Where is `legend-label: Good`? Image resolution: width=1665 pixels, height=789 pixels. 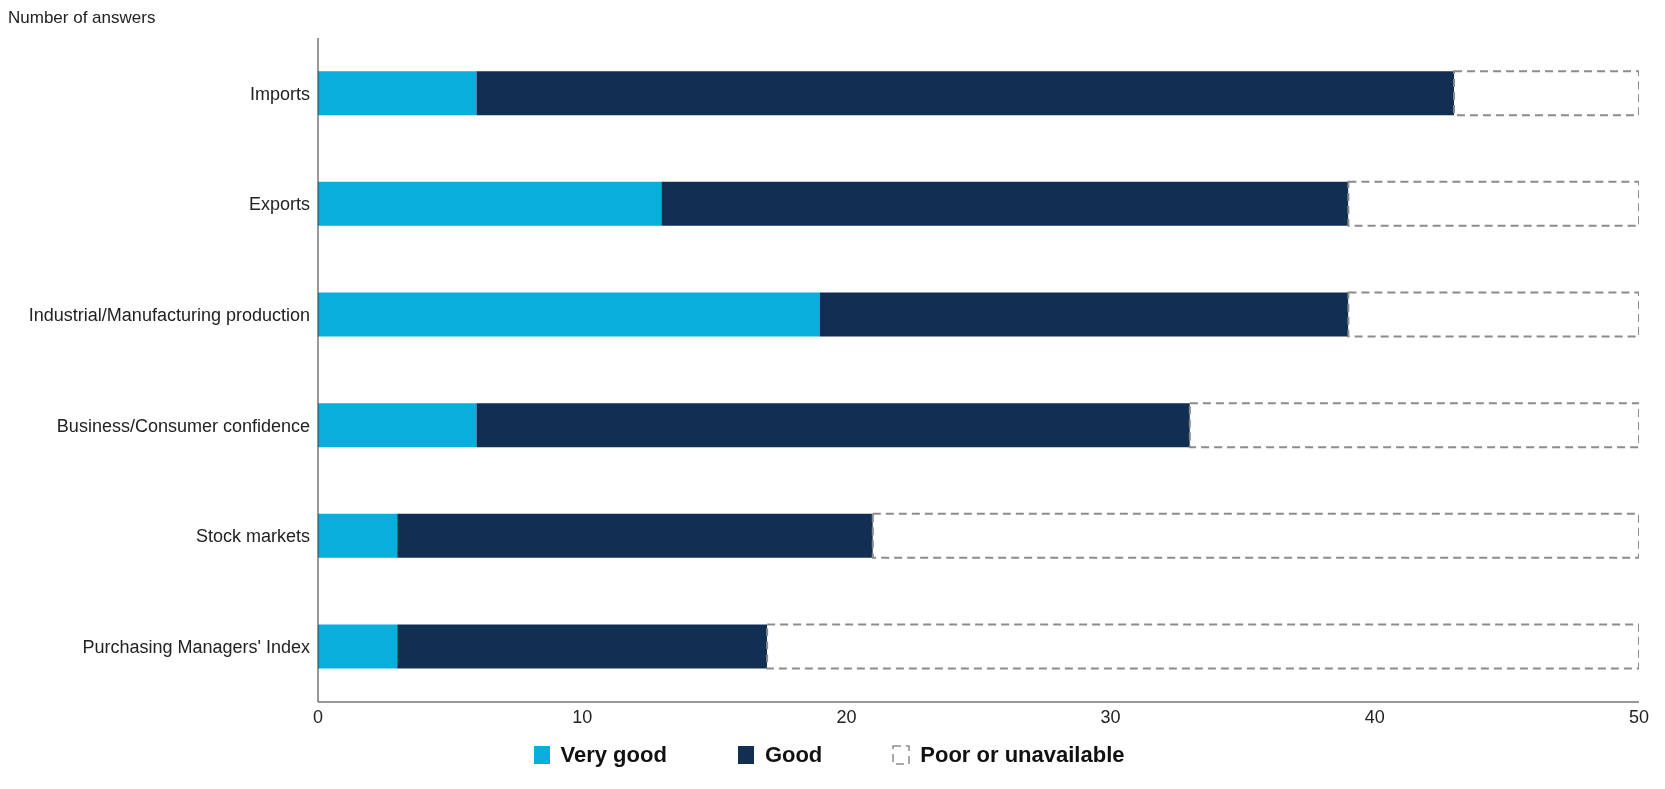 legend-label: Good is located at coordinates (793, 755).